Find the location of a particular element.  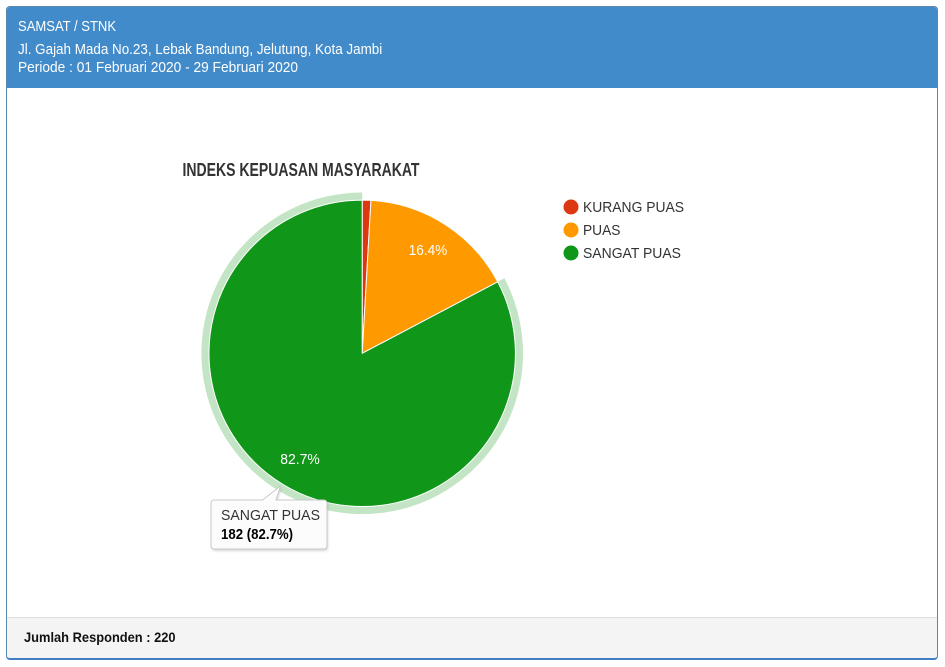

svg-text: 182 (82.7%) is located at coordinates (257, 534).